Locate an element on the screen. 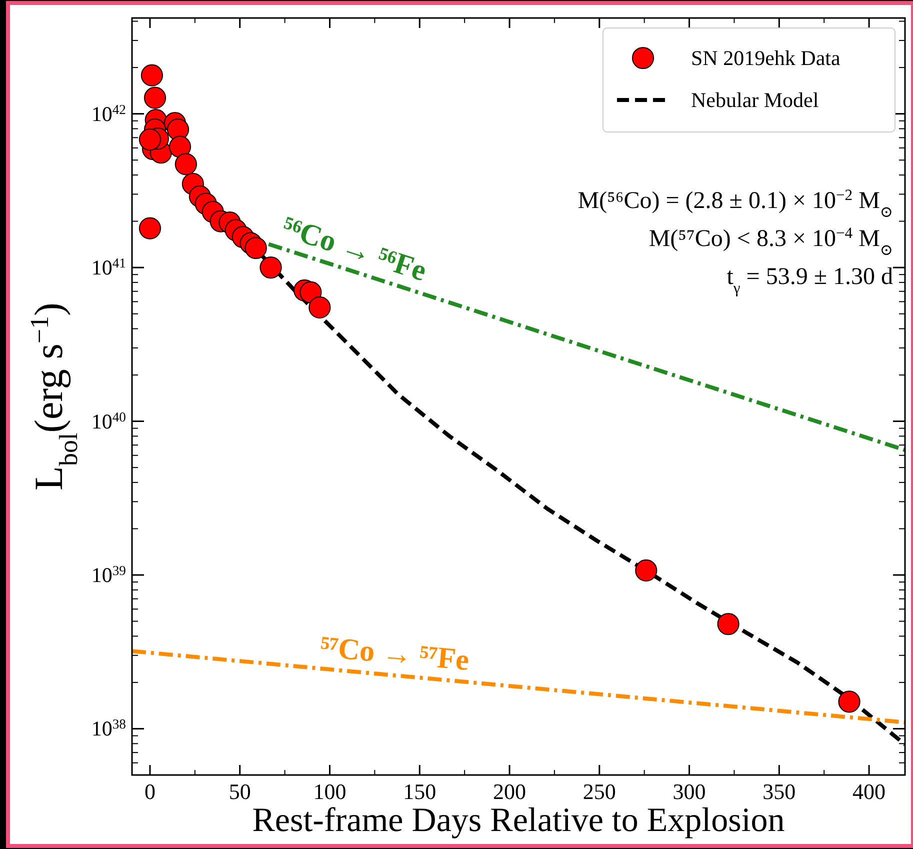 This screenshot has height=849, width=913. x-tick-label: 400 is located at coordinates (869, 791).